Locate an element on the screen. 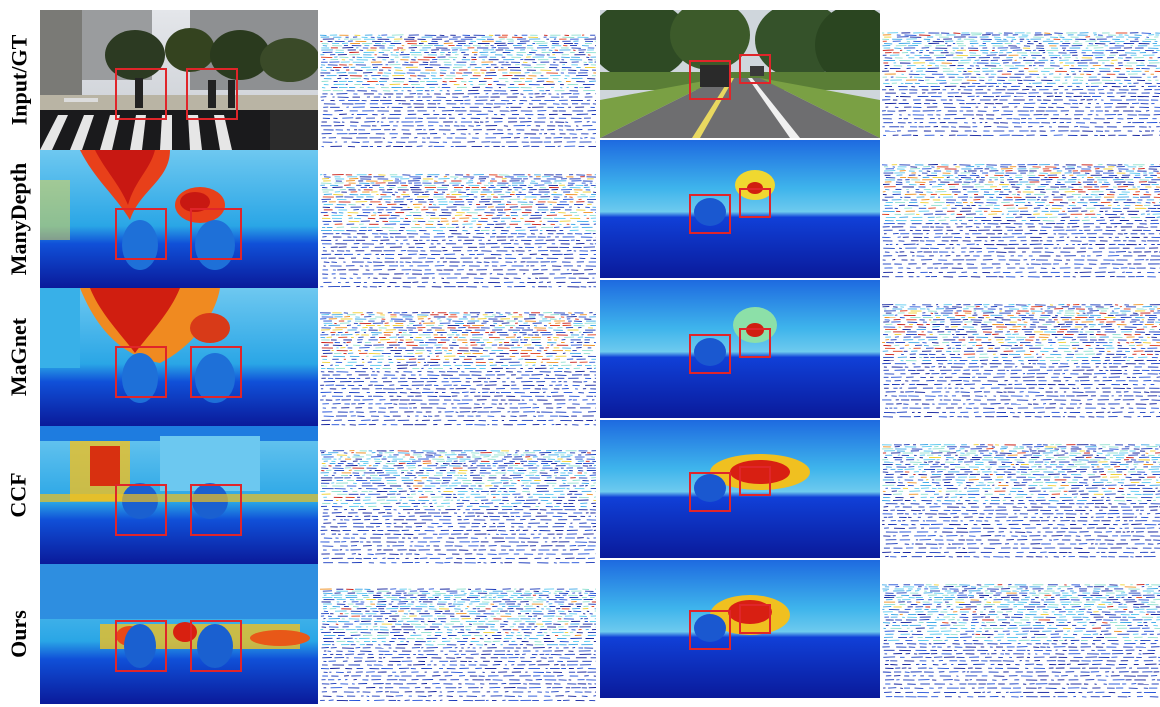 Image resolution: width=1160 pixels, height=707 pixels. input-image-scene-a is located at coordinates (179, 80).